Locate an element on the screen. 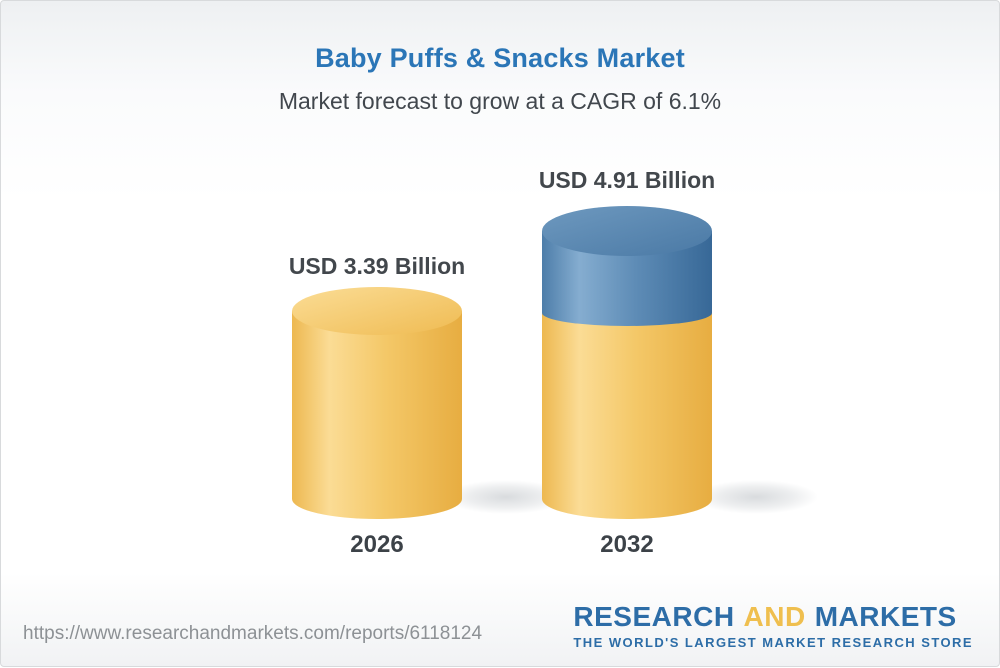 This screenshot has width=1000, height=668. logo-wordmark: RESEARCH AND MARKETS is located at coordinates (764, 617).